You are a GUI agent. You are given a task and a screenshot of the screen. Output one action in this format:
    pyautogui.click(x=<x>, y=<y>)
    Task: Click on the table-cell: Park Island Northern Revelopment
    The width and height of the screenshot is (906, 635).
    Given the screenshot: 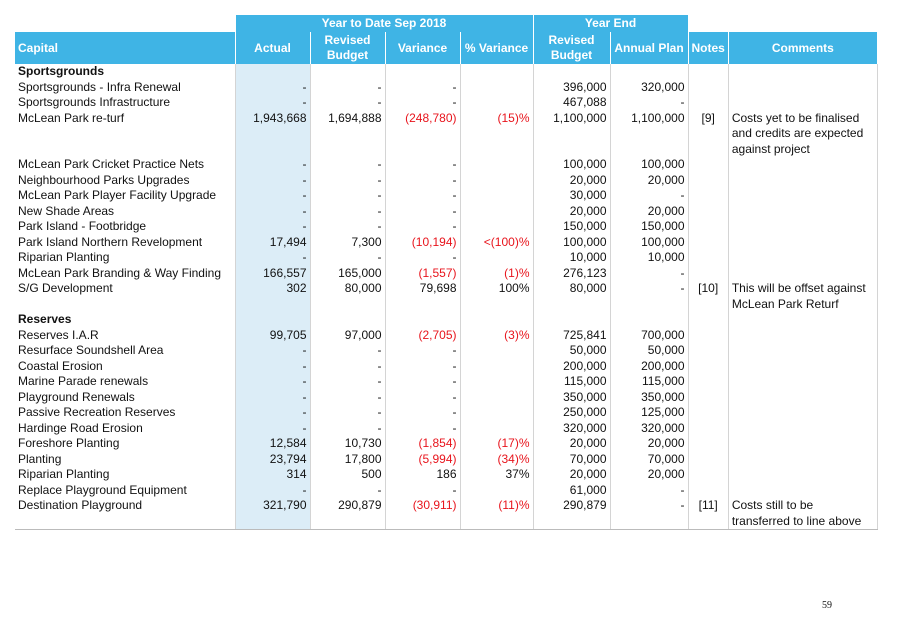 What is the action you would take?
    pyautogui.click(x=125, y=242)
    